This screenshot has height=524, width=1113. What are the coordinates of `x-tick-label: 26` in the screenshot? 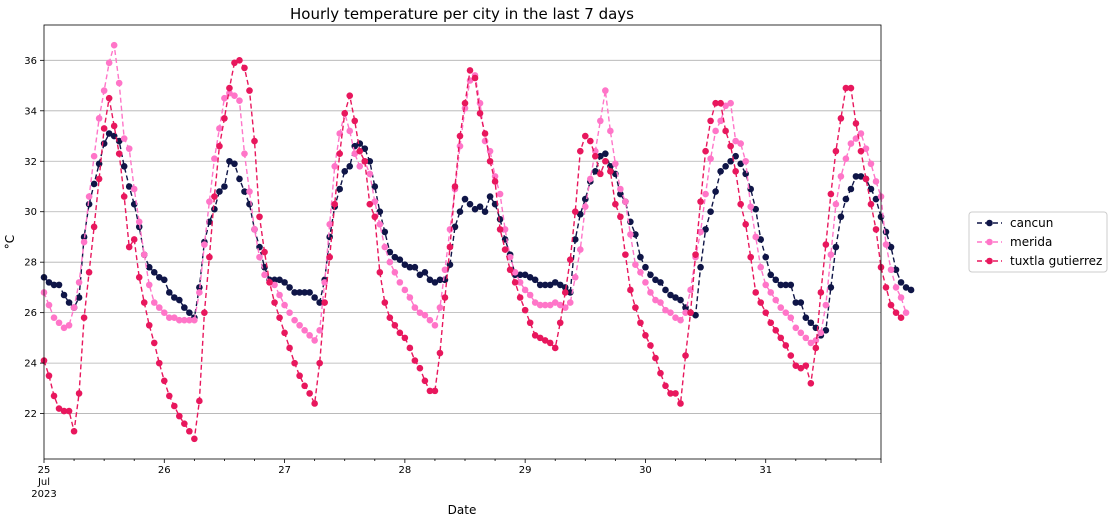 It's located at (164, 470).